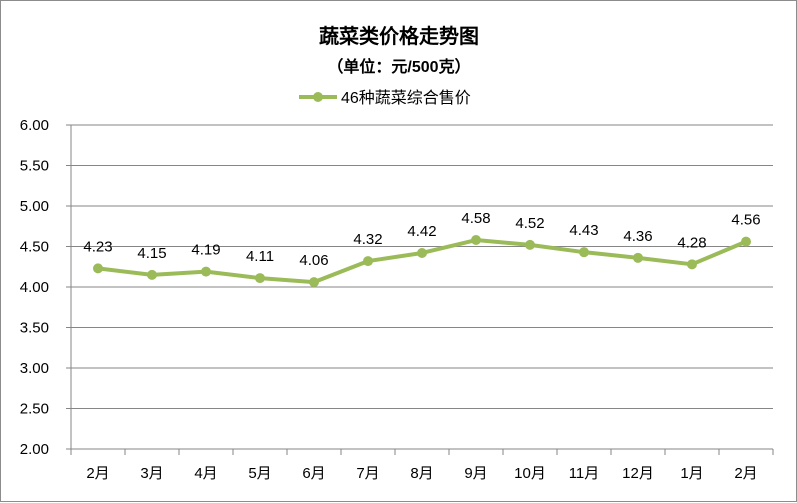  What do you see at coordinates (367, 239) in the screenshot?
I see `data-label: 4.32` at bounding box center [367, 239].